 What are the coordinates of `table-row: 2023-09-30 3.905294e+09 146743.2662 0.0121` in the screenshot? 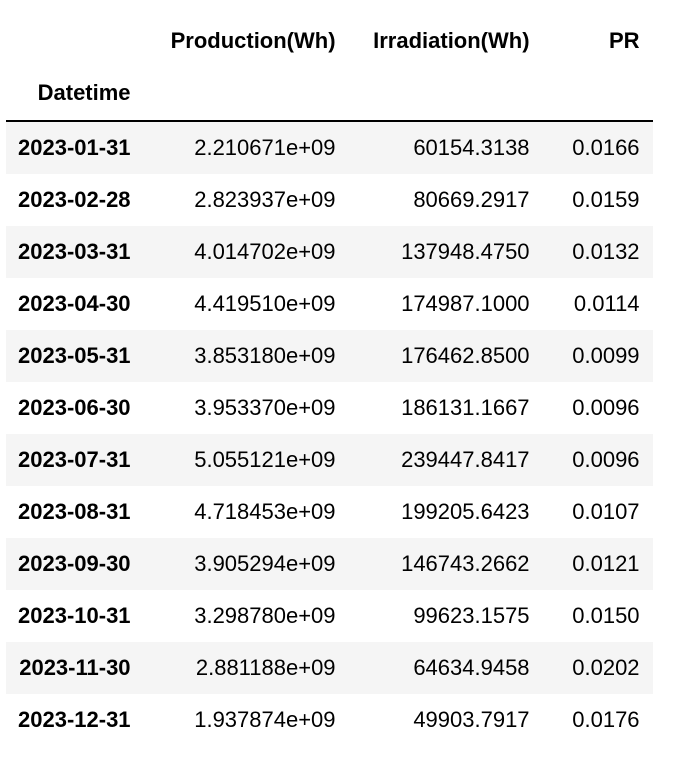 It's located at (329, 564).